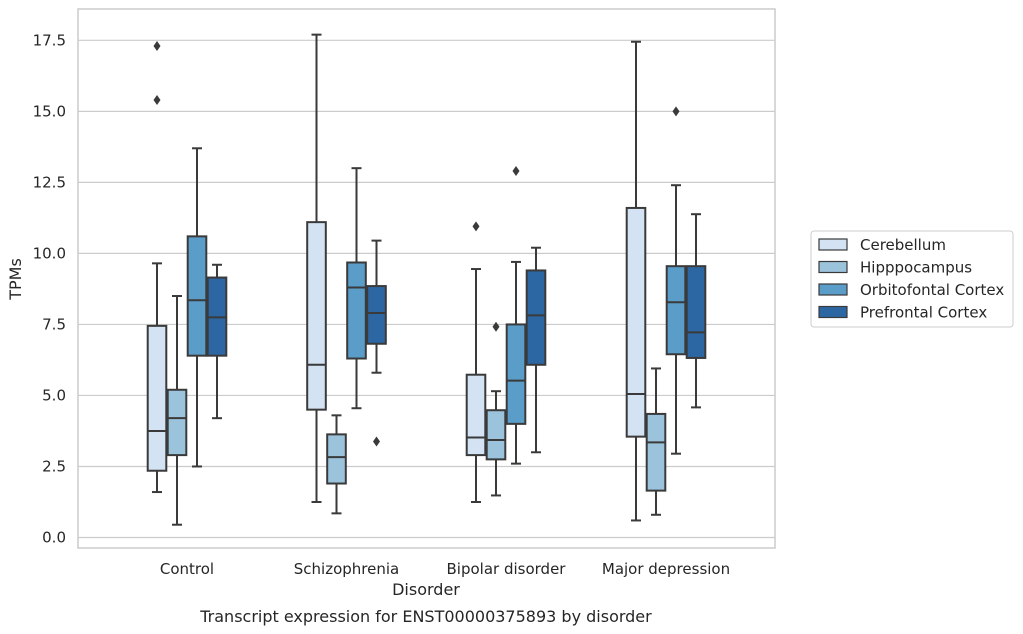  I want to click on x-tick-label: Major depression, so click(666, 569).